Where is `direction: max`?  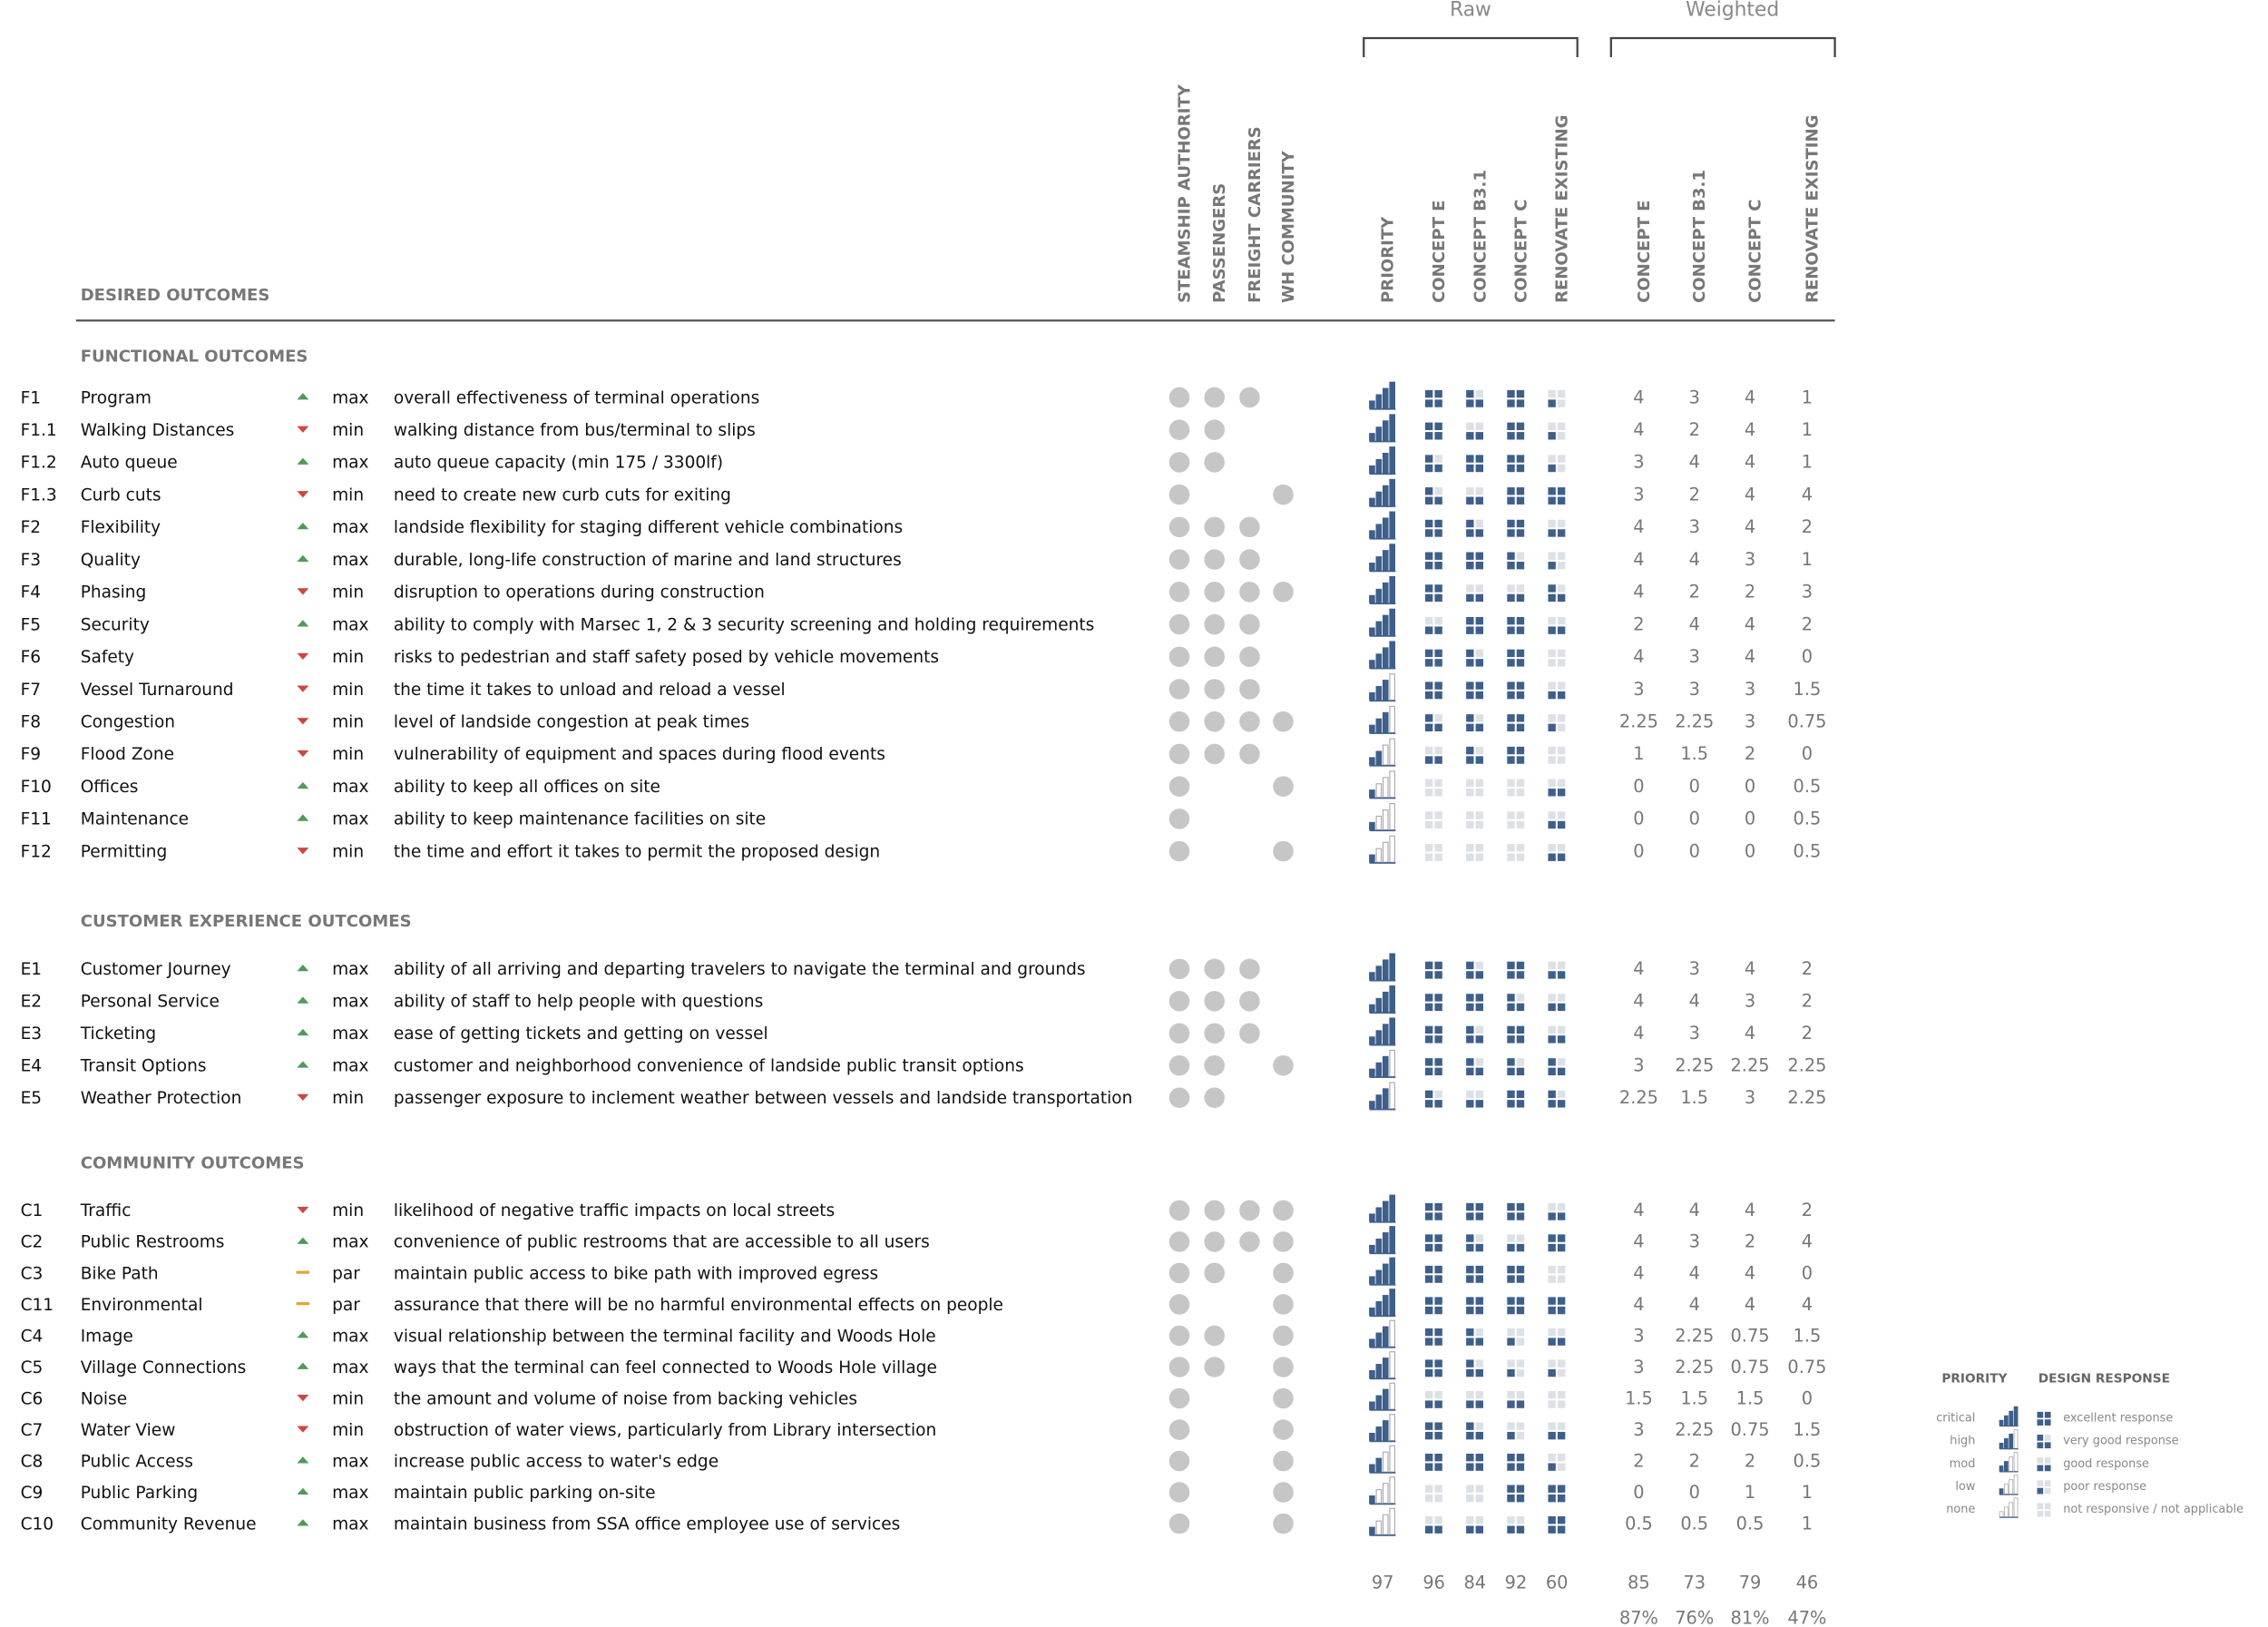
direction: max is located at coordinates (350, 1524).